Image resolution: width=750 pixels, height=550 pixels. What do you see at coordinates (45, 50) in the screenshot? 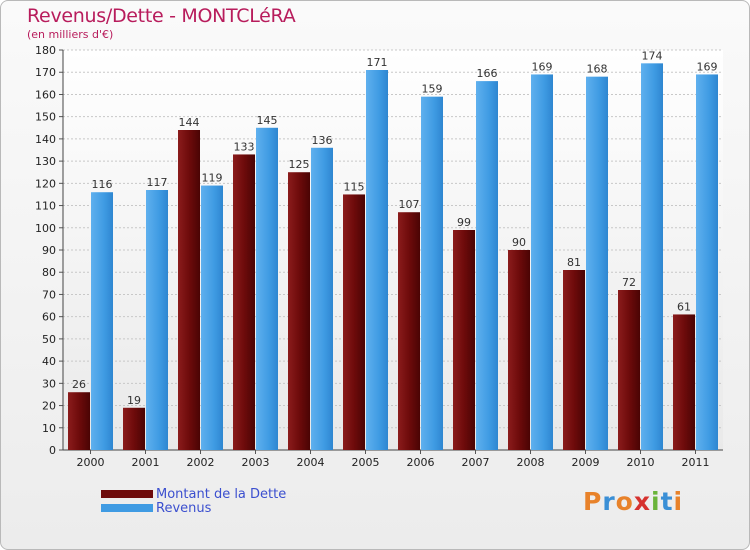
I see `y-tick-label: 180` at bounding box center [45, 50].